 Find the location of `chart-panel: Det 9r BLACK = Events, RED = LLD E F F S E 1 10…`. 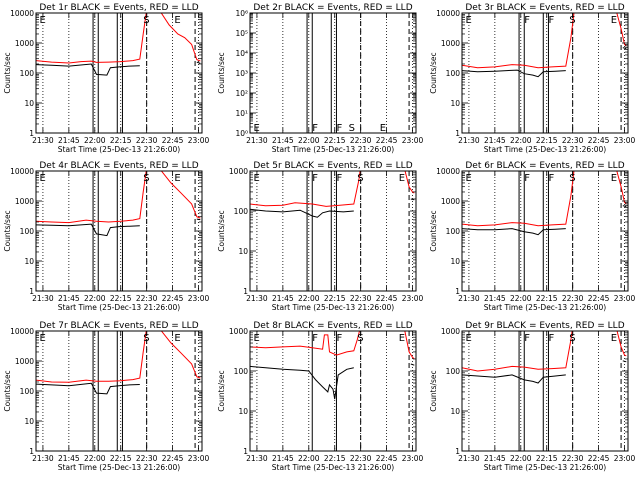

chart-panel: Det 9r BLACK = Events, RED = LLD E F F S E 1 10… is located at coordinates (532, 396).